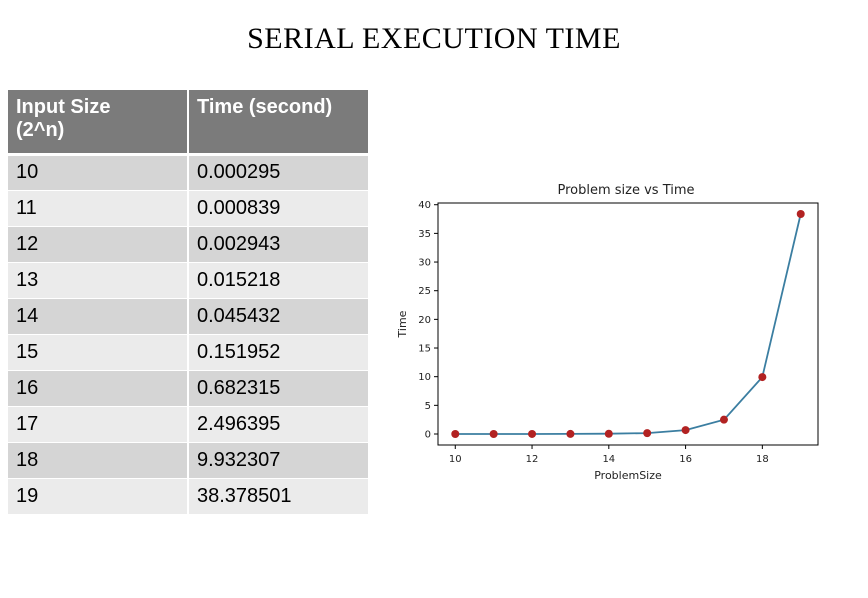  What do you see at coordinates (98, 424) in the screenshot?
I see `cell-input-size: 17` at bounding box center [98, 424].